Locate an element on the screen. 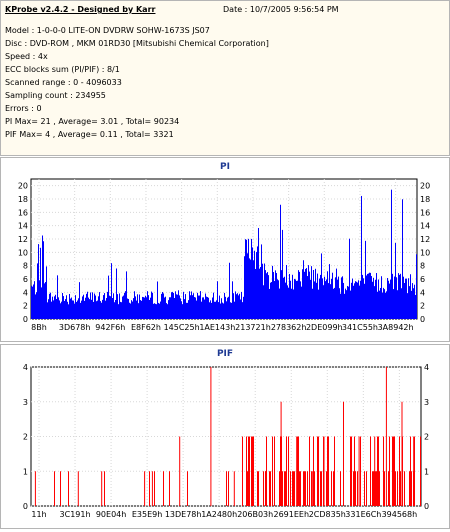 The image size is (450, 532). pi-chart-title: PI is located at coordinates (225, 167).